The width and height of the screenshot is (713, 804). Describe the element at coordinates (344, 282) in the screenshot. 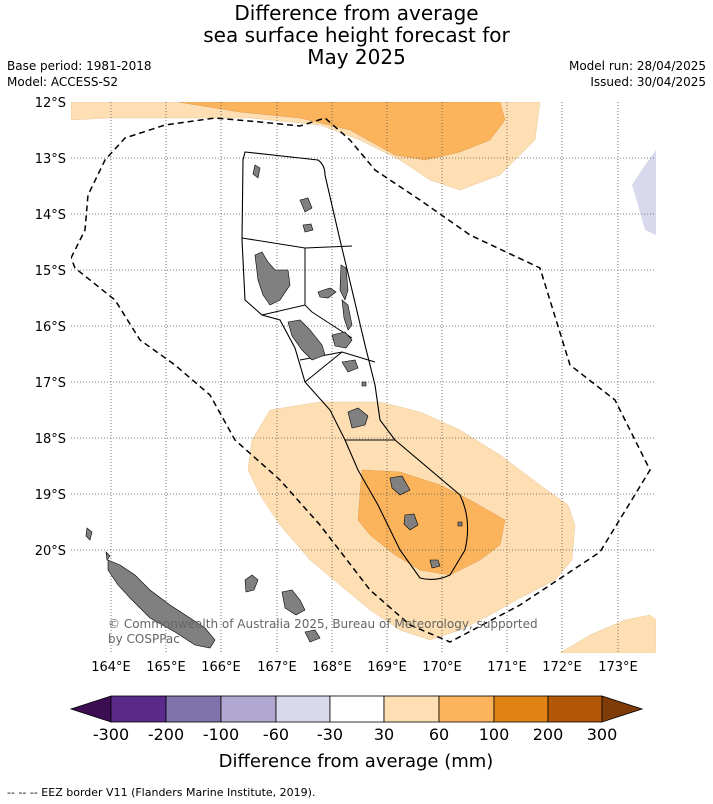

I see `maewo` at that location.